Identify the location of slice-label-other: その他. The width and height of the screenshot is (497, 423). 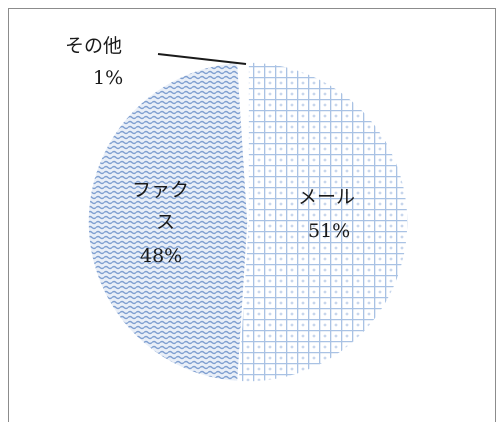
(93, 46).